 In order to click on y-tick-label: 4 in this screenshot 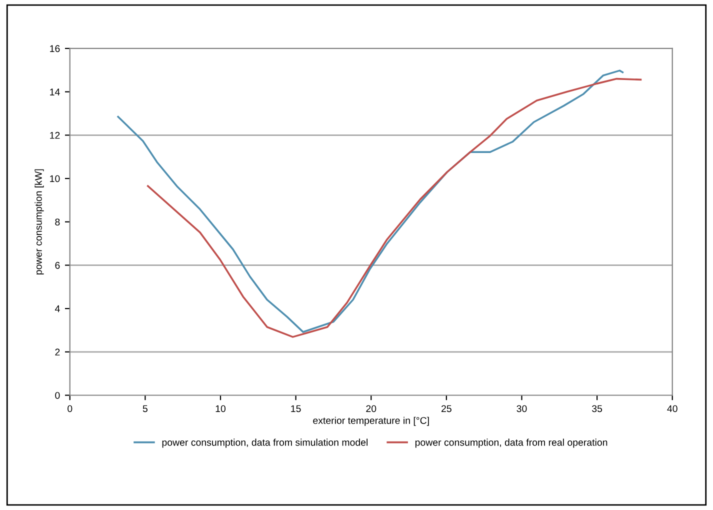, I will do `click(57, 308)`.